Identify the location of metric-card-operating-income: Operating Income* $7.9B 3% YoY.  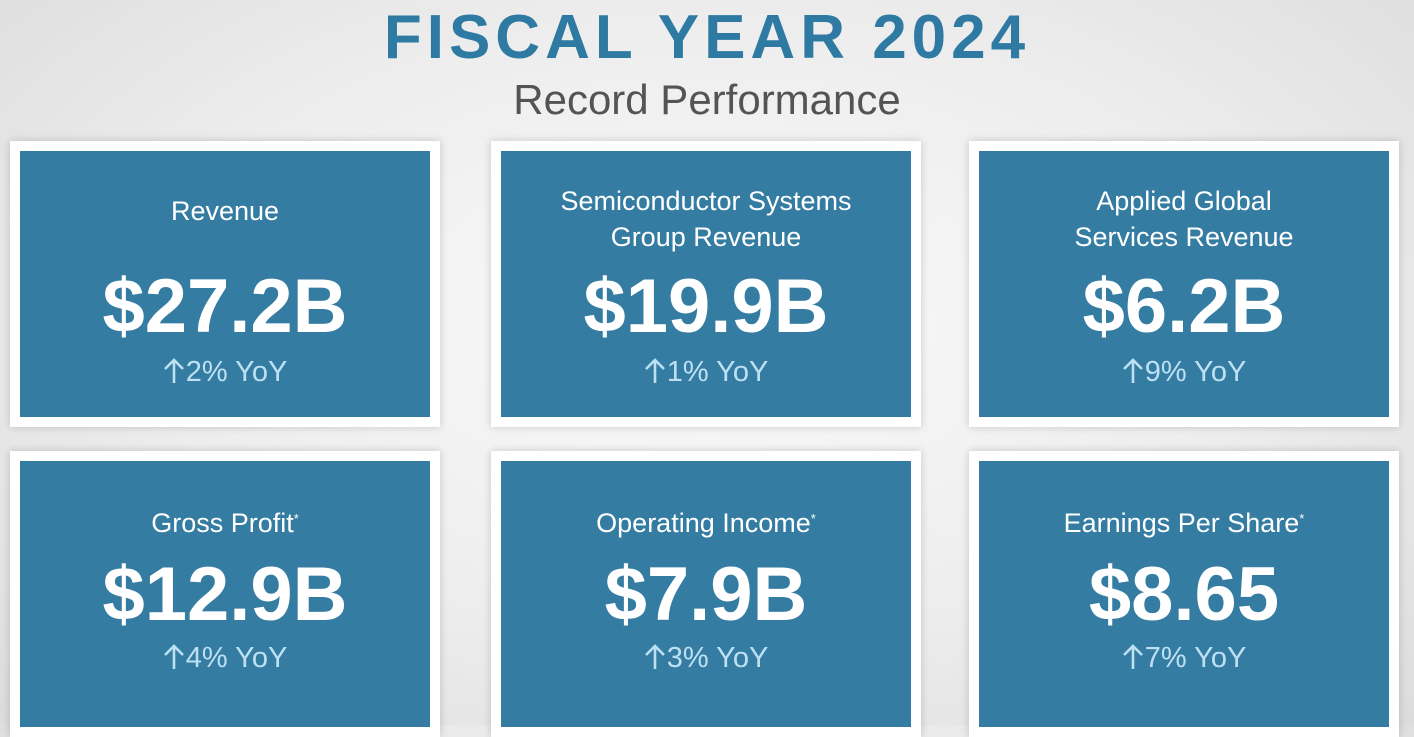
(706, 594).